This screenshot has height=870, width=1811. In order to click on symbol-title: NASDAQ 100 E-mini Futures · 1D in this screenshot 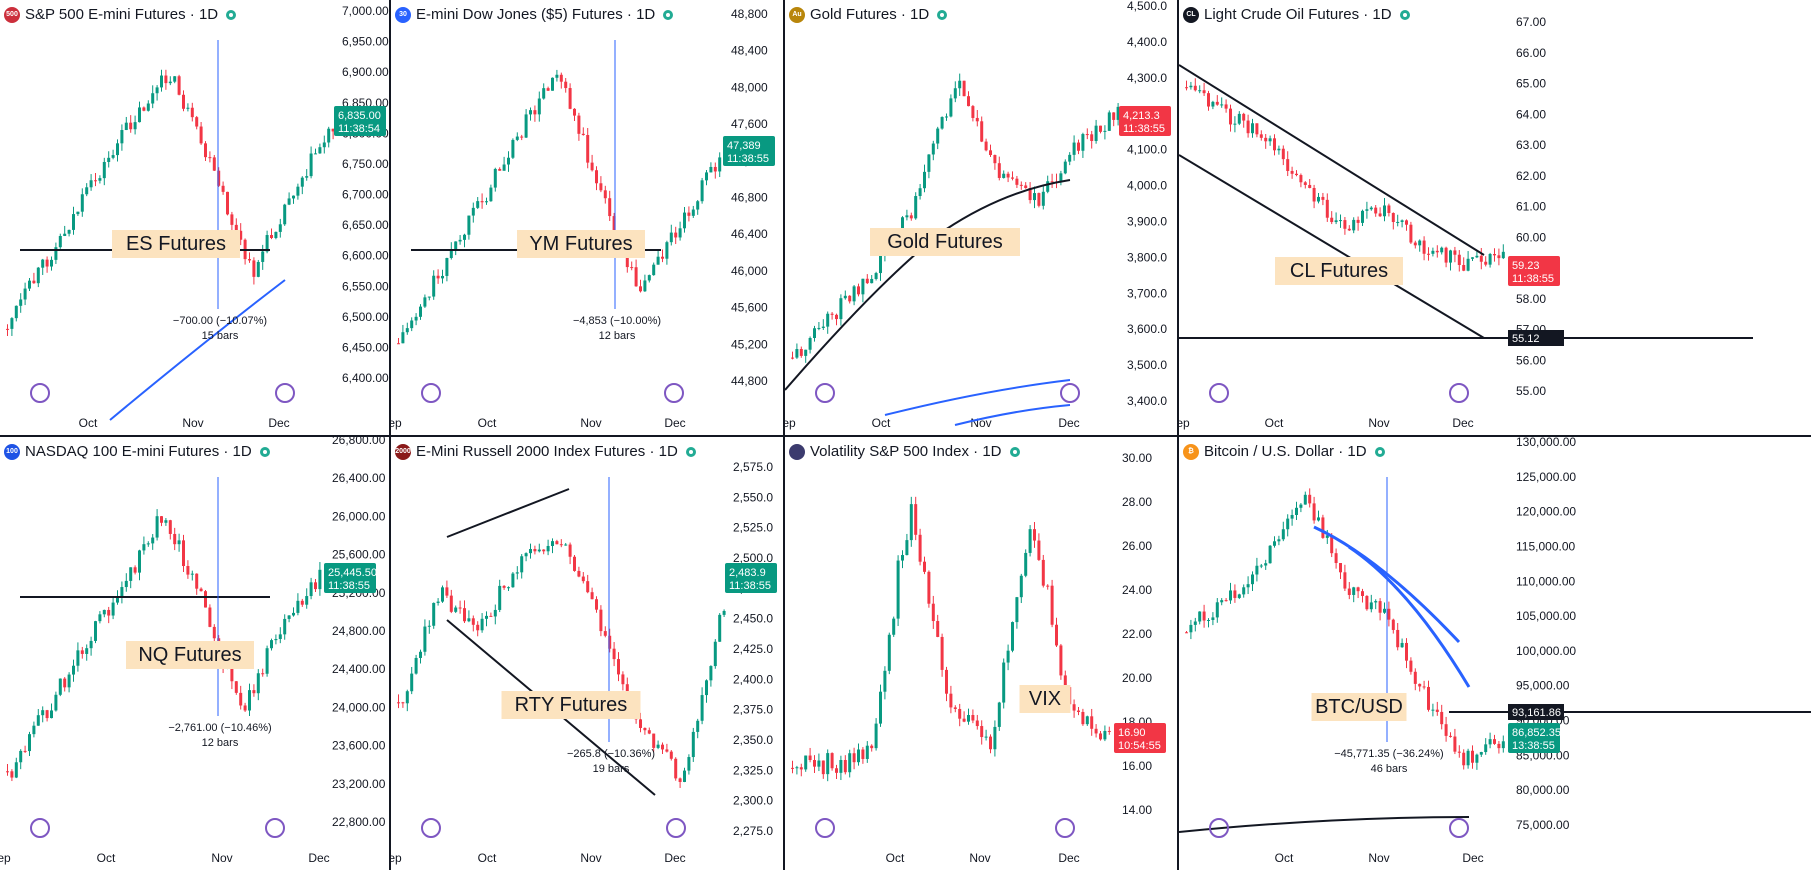, I will do `click(138, 451)`.